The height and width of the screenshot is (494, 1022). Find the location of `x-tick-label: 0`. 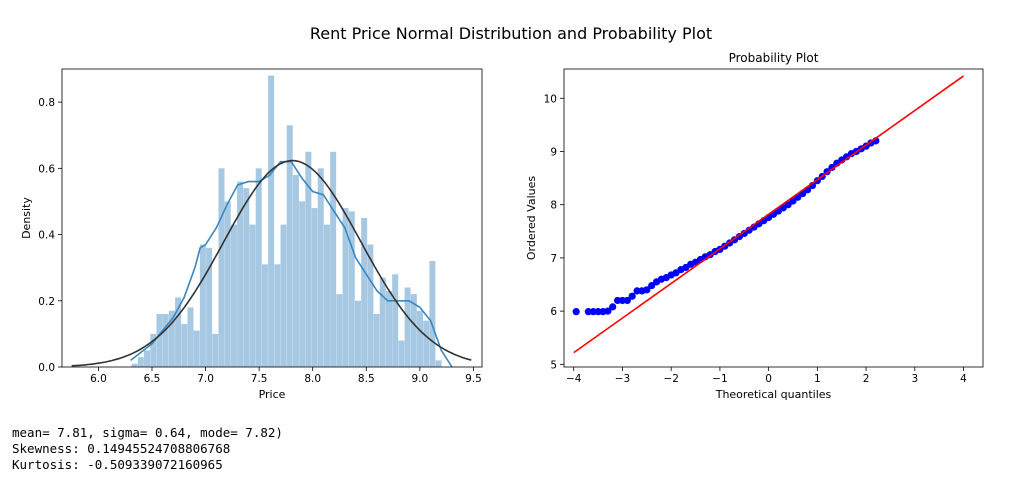

x-tick-label: 0 is located at coordinates (768, 379).